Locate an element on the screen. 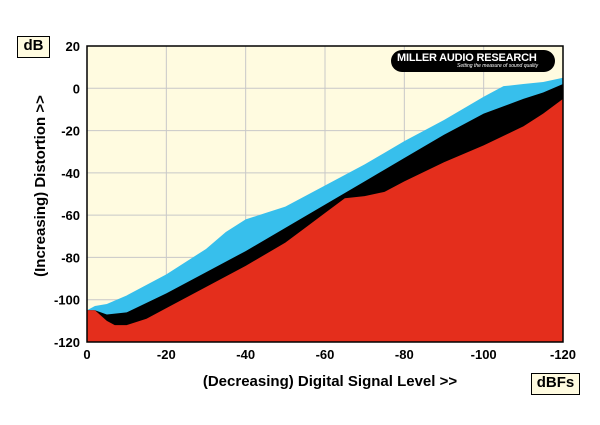  y-tick-label-6: -100 is located at coordinates (67, 300).